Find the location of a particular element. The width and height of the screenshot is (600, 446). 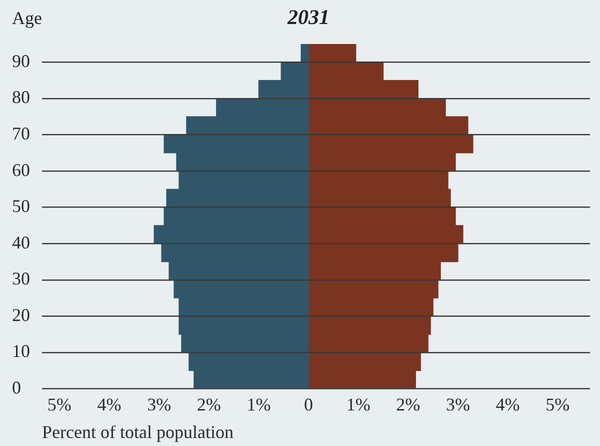

y-tick-label: 0 is located at coordinates (16, 388).